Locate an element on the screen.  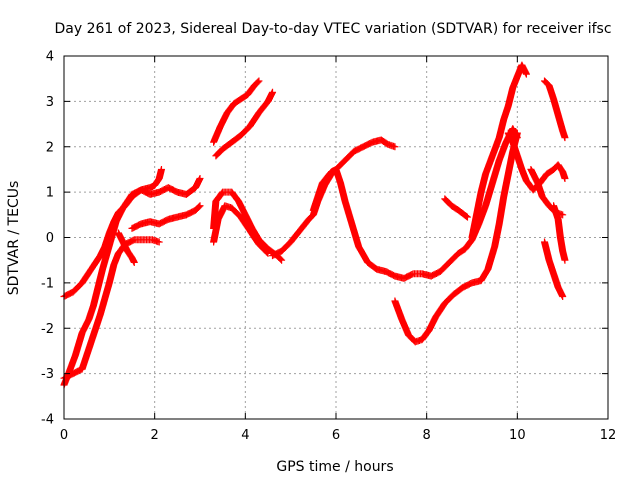
x-tick-label: 0 is located at coordinates (64, 435).